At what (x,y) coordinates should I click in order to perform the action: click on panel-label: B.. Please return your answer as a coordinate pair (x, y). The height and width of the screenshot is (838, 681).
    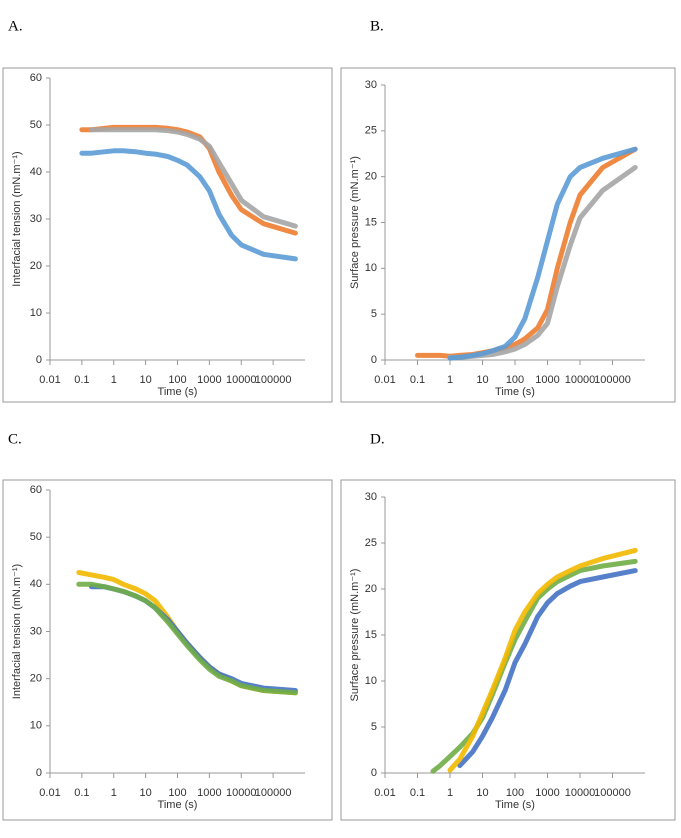
    Looking at the image, I should click on (377, 26).